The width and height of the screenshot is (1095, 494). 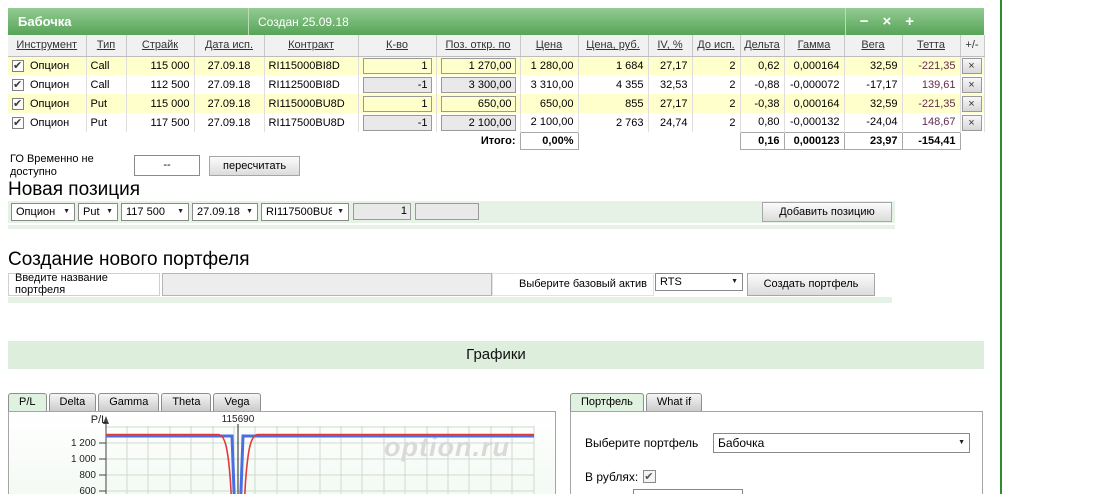 What do you see at coordinates (160, 46) in the screenshot?
I see `col-header-strike: Страйк` at bounding box center [160, 46].